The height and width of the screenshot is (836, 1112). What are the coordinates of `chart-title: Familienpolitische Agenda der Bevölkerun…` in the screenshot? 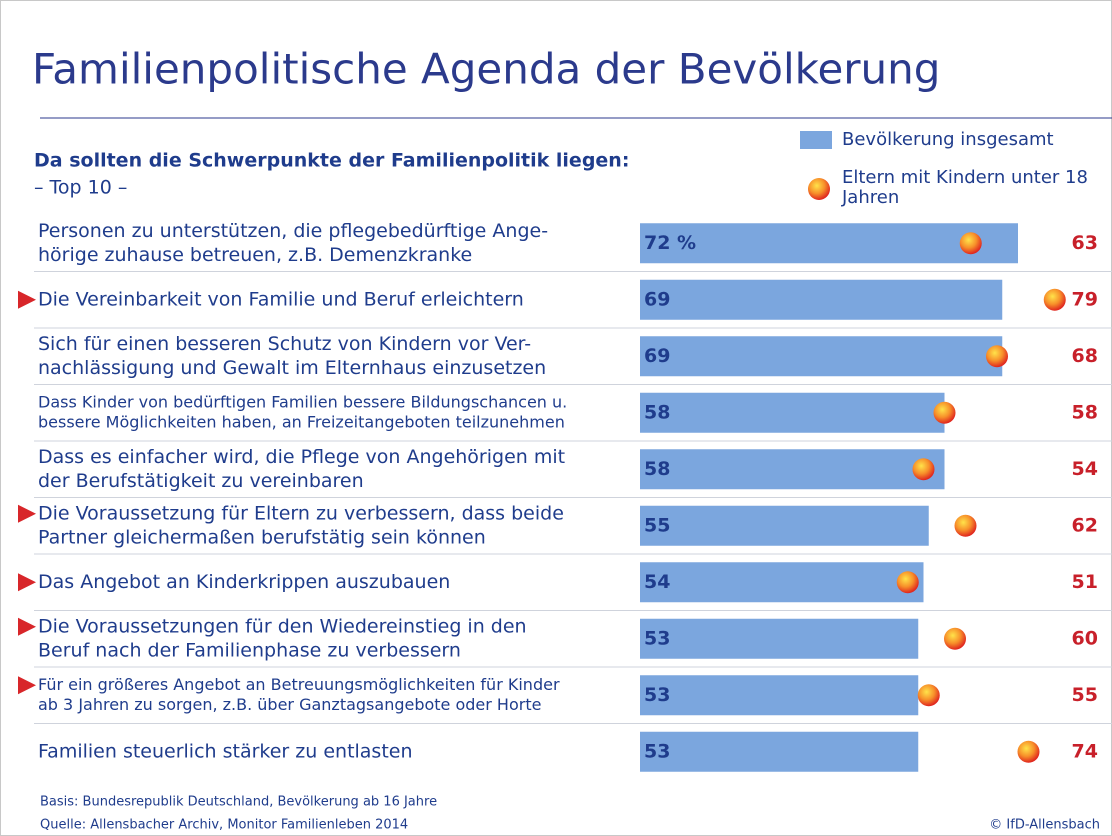 It's located at (486, 69).